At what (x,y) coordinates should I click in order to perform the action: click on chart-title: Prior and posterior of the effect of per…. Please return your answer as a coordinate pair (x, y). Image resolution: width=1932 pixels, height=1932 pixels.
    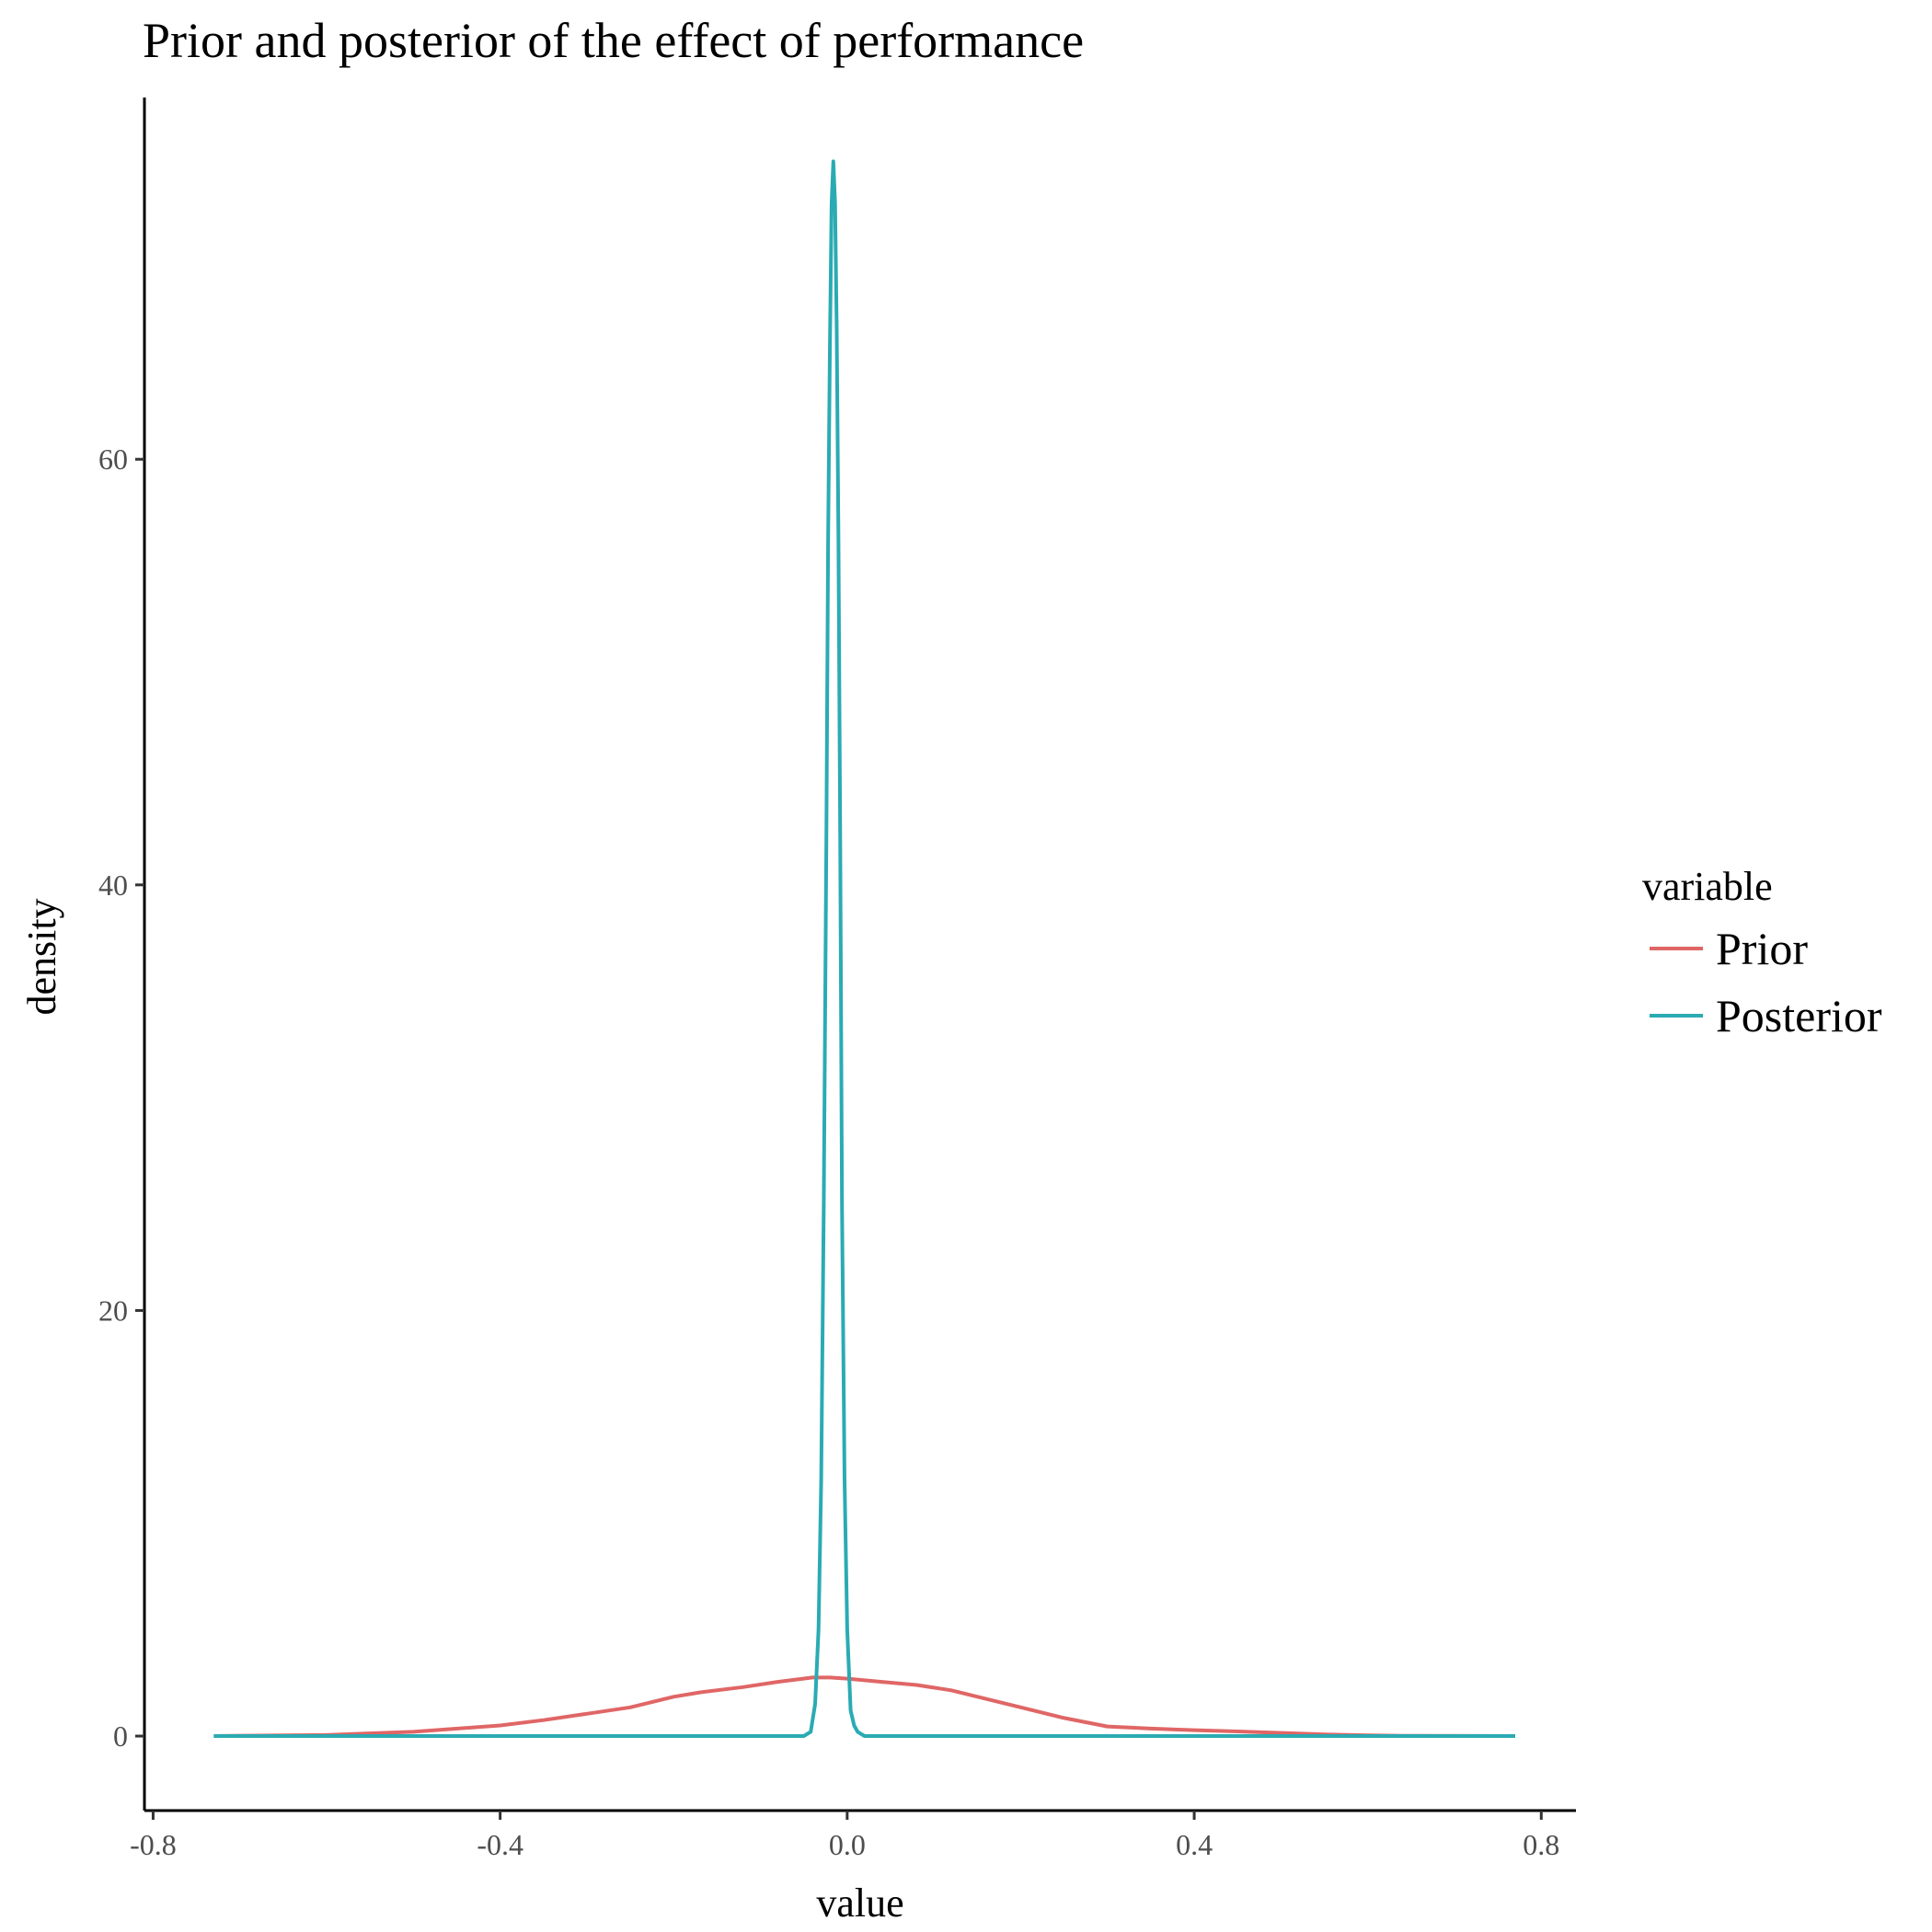
    Looking at the image, I should click on (613, 40).